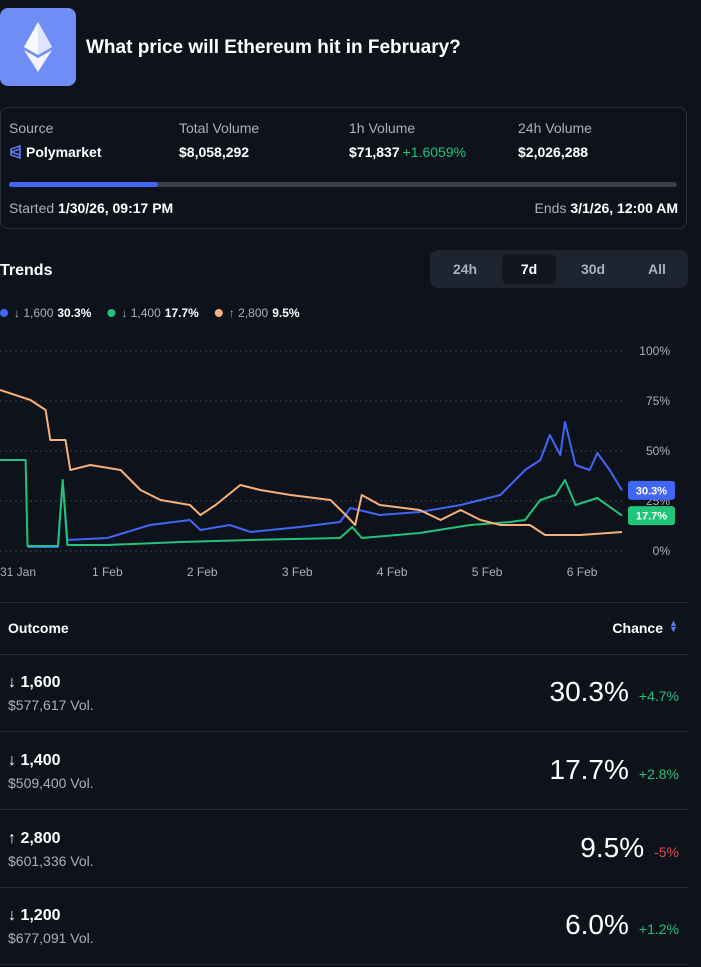 Image resolution: width=701 pixels, height=967 pixels. I want to click on chance-row: 9.5% -5%, so click(629, 848).